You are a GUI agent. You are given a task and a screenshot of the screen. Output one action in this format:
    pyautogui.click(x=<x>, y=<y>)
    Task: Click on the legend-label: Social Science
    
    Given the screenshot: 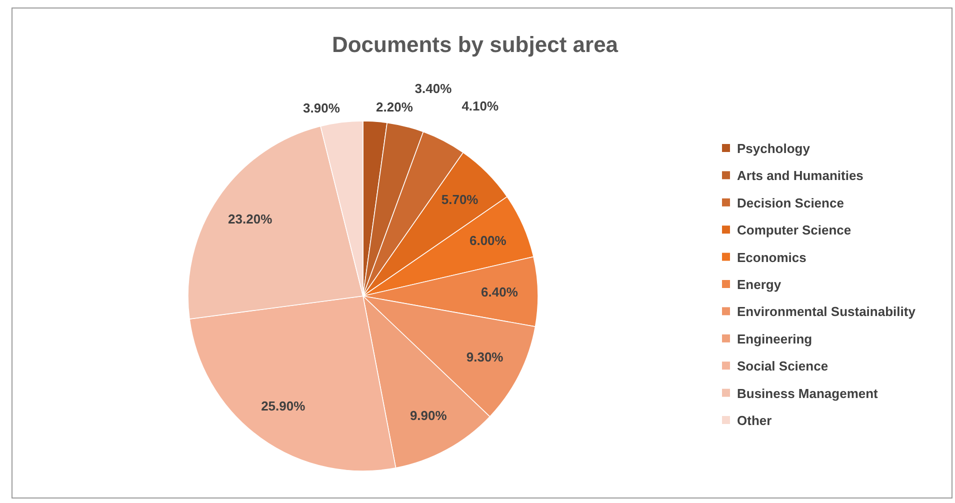 What is the action you would take?
    pyautogui.click(x=782, y=366)
    